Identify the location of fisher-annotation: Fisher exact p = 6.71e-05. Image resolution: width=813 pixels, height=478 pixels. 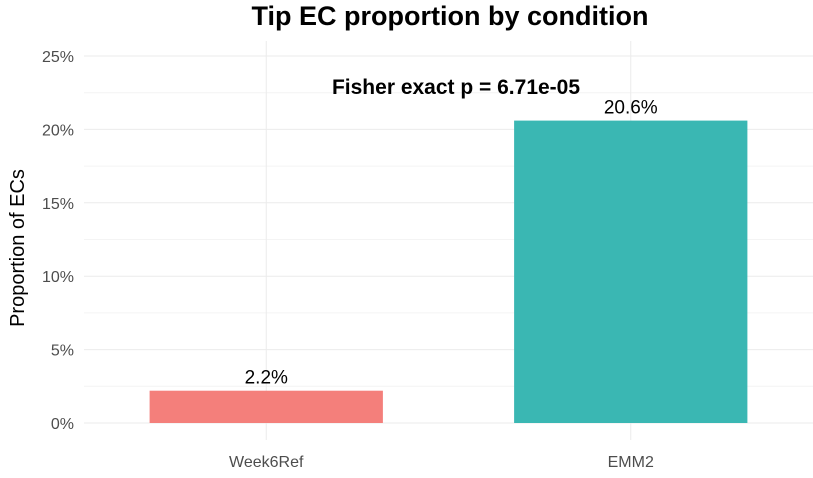
(456, 87).